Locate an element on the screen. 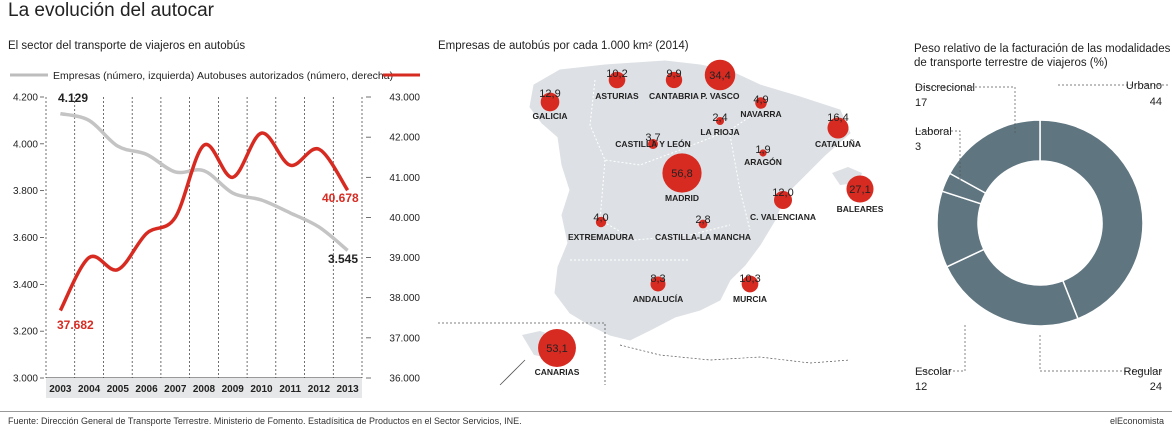 The height and width of the screenshot is (431, 1172). left-tick-label: 3.400 is located at coordinates (25, 285).